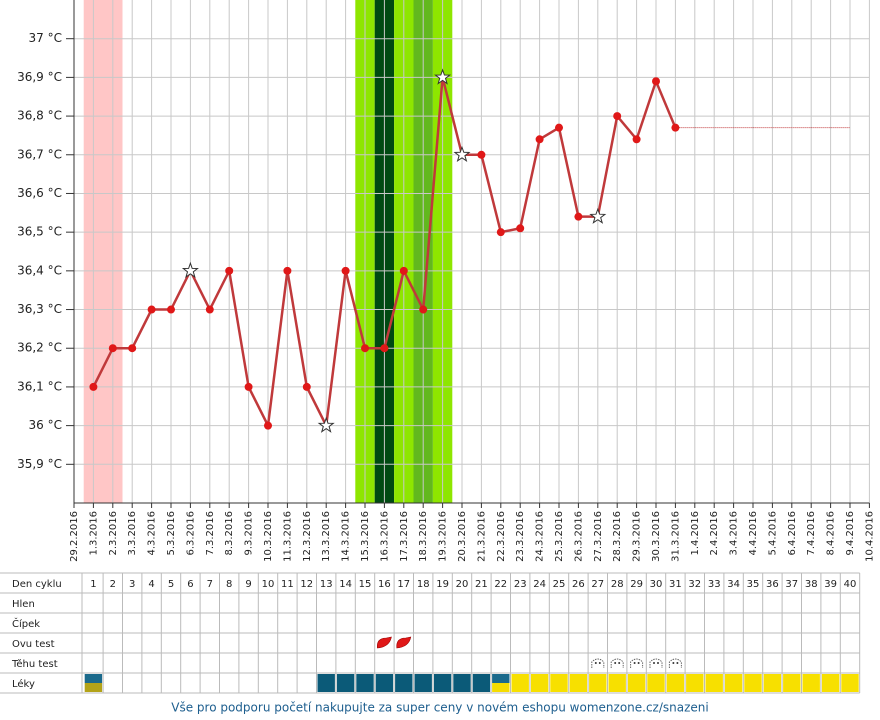 Image resolution: width=880 pixels, height=720 pixels. Describe the element at coordinates (39, 309) in the screenshot. I see `y-tick-label: 36,3 °C` at that location.